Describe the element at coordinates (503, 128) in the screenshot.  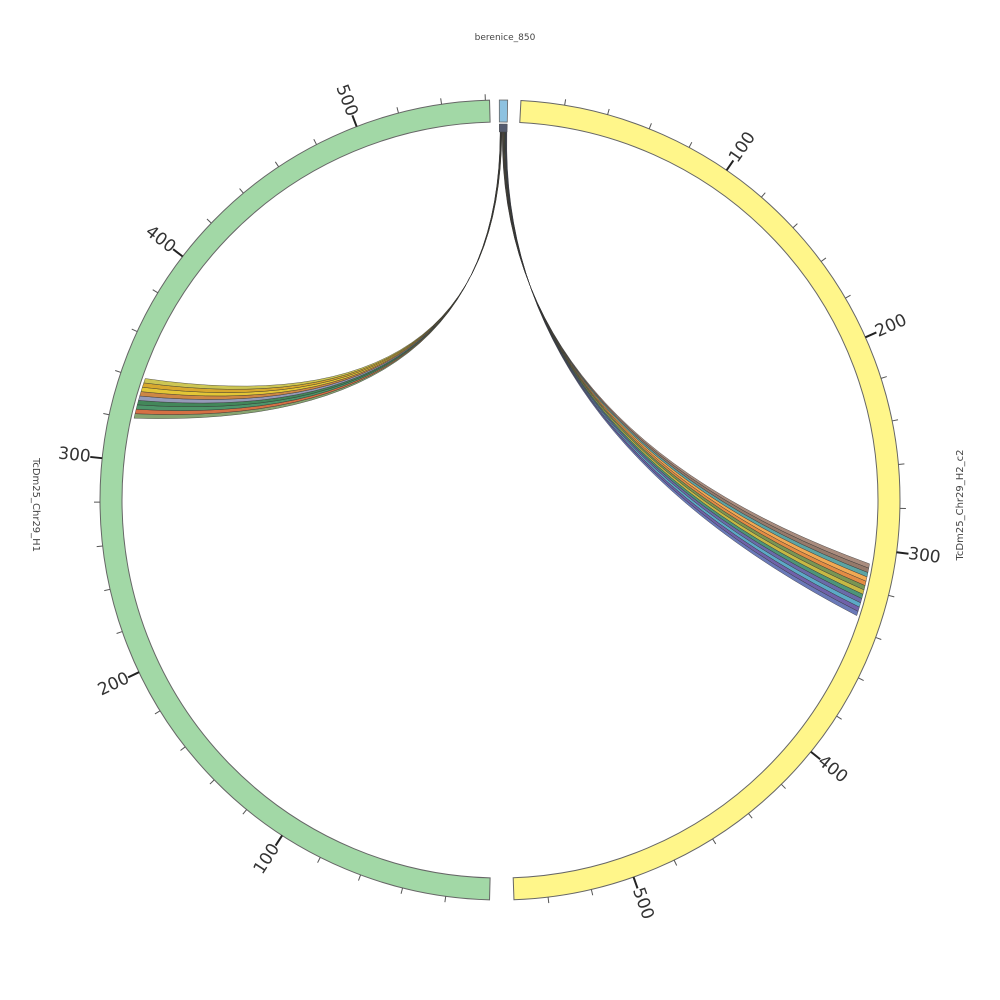
I see `small-segment-inner` at that location.